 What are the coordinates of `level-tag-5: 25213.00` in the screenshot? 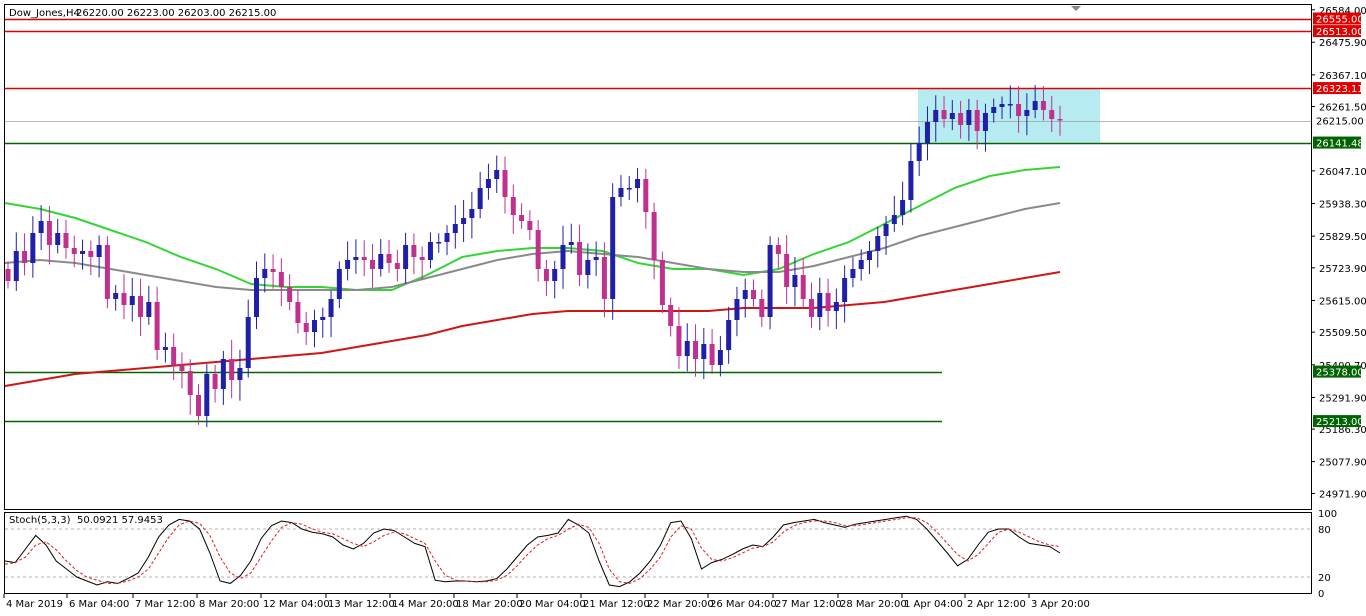 It's located at (1340, 422).